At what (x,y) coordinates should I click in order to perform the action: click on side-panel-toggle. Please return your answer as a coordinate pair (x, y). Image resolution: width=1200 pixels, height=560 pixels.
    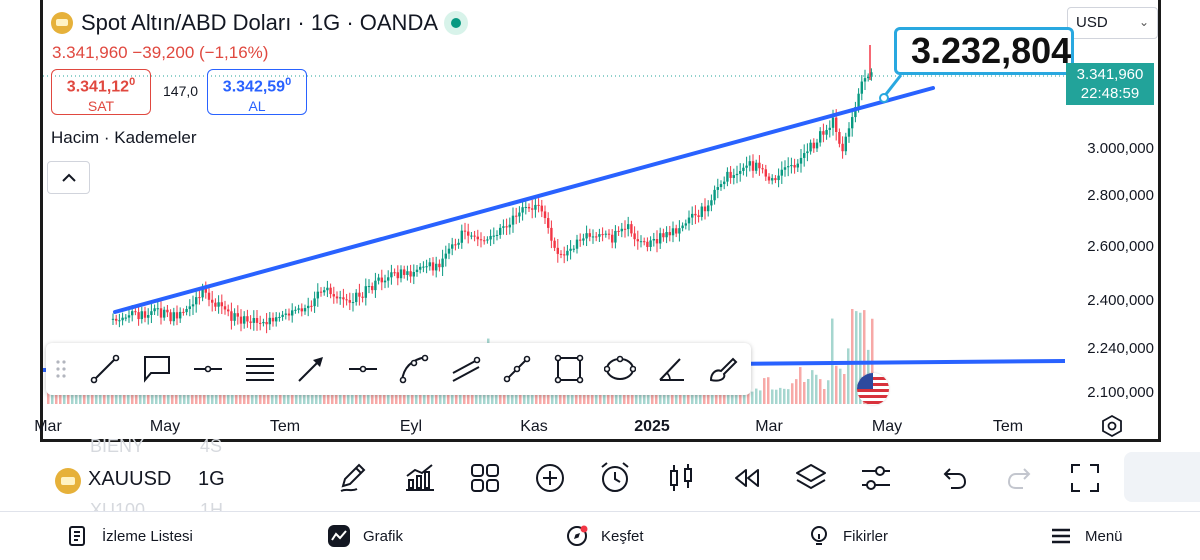
    Looking at the image, I should click on (1162, 477).